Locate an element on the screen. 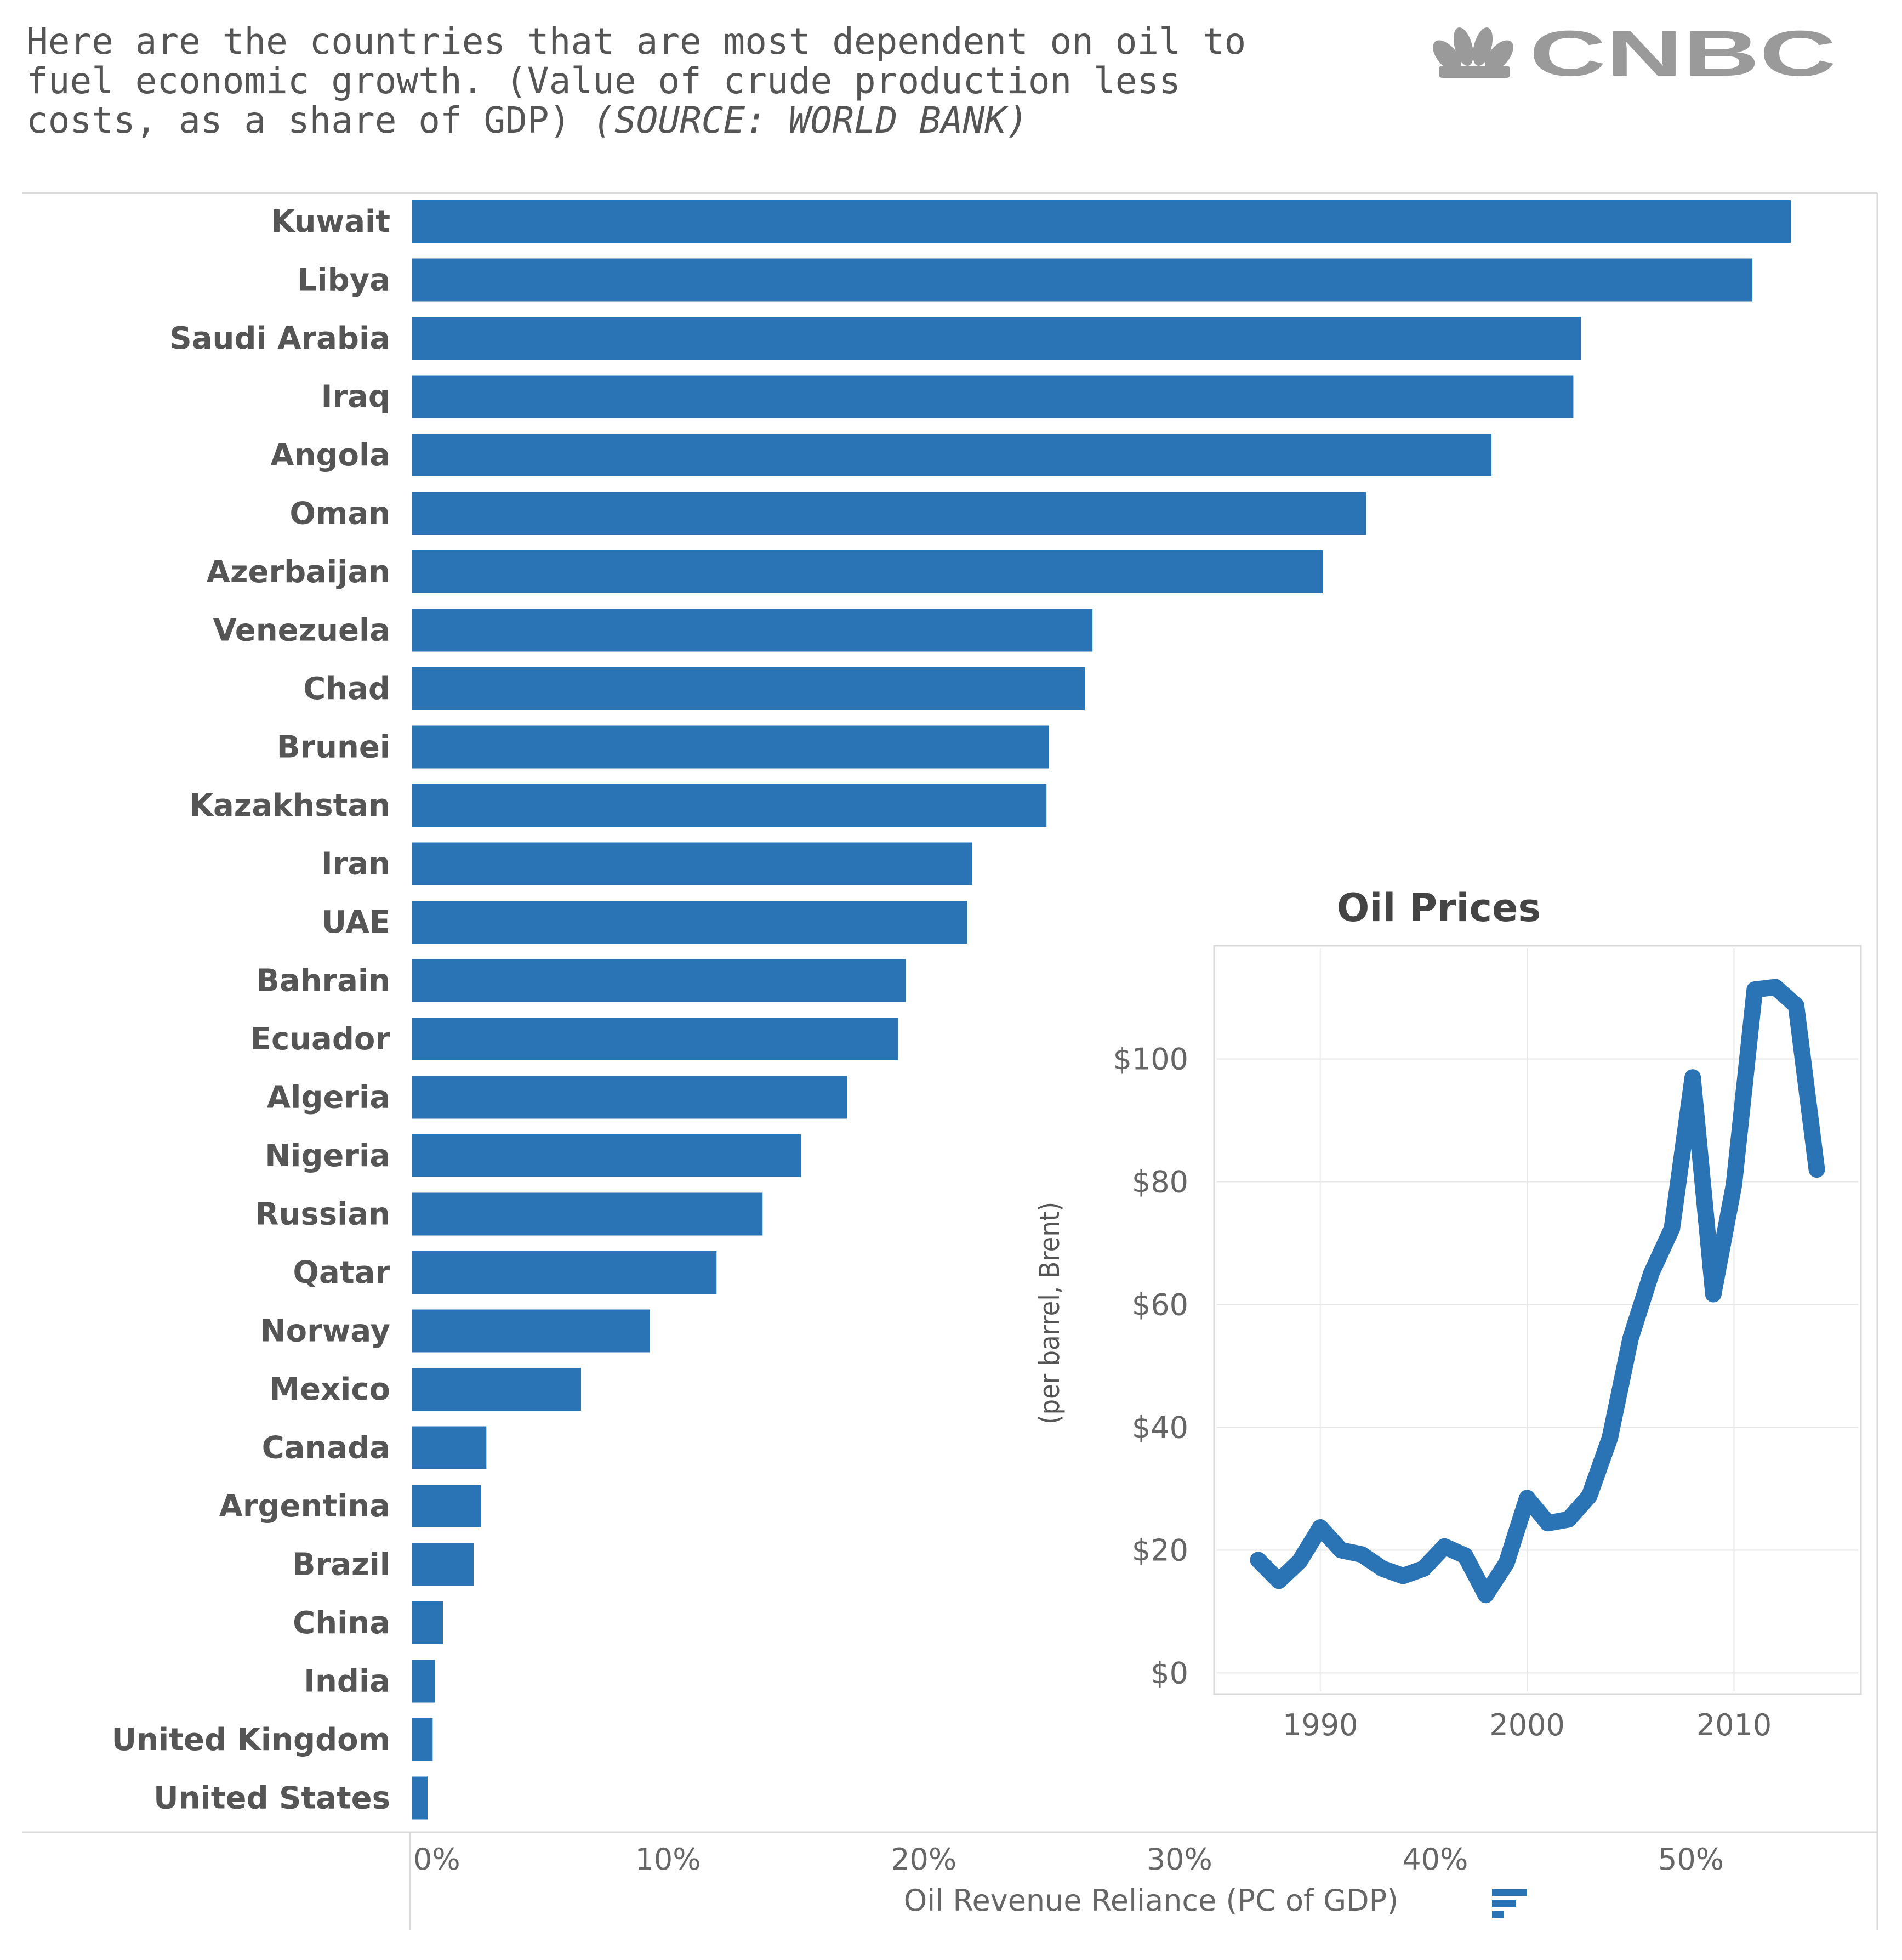  inset-x-tick-label: 2010 is located at coordinates (1734, 1725).